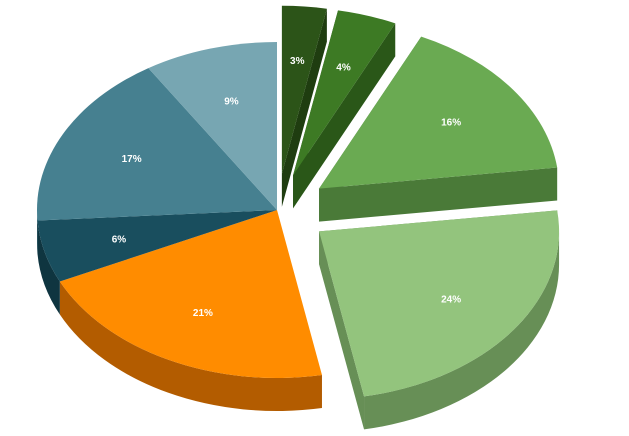 This screenshot has height=436, width=629. I want to click on slice-label-6: 17%, so click(132, 159).